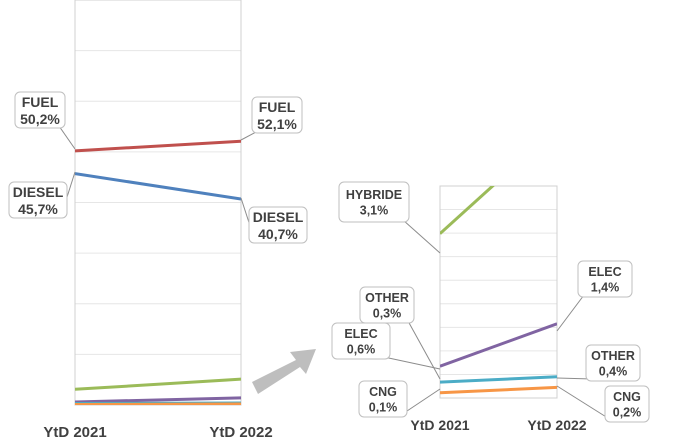 Image resolution: width=678 pixels, height=442 pixels. What do you see at coordinates (158, 146) in the screenshot?
I see `series-line-fuel` at bounding box center [158, 146].